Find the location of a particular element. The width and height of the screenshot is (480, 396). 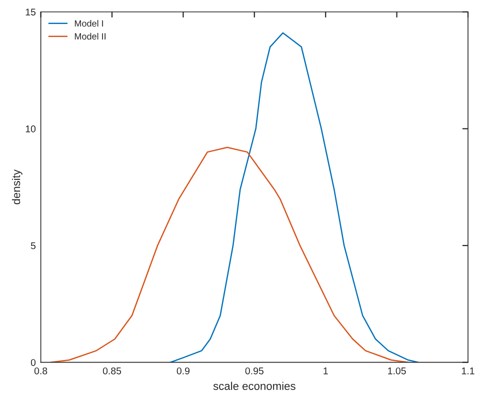

y-tick-label: 5 is located at coordinates (33, 246).